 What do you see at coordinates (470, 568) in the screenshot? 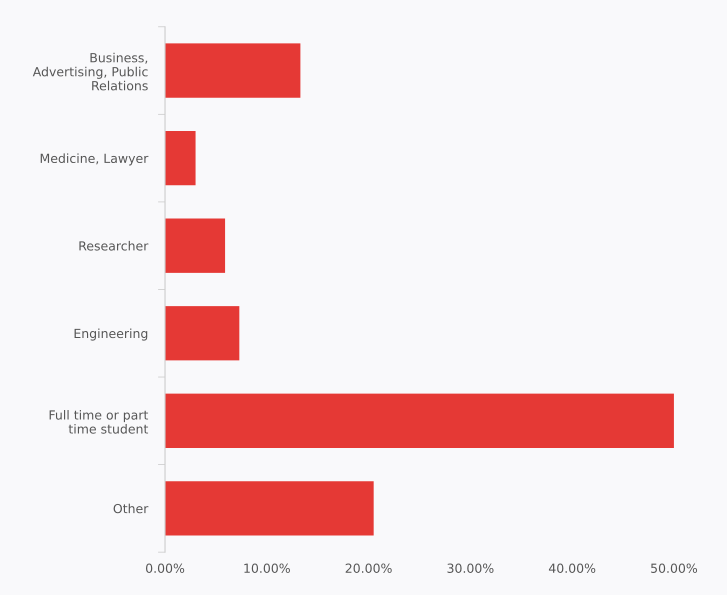
I see `x-tick-label: 30.00%` at bounding box center [470, 568].